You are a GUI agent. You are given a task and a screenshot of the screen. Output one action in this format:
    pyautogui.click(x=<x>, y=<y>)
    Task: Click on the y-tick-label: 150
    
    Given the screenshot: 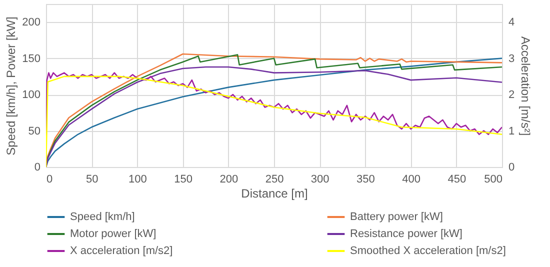 What is the action you would take?
    pyautogui.click(x=31, y=58)
    